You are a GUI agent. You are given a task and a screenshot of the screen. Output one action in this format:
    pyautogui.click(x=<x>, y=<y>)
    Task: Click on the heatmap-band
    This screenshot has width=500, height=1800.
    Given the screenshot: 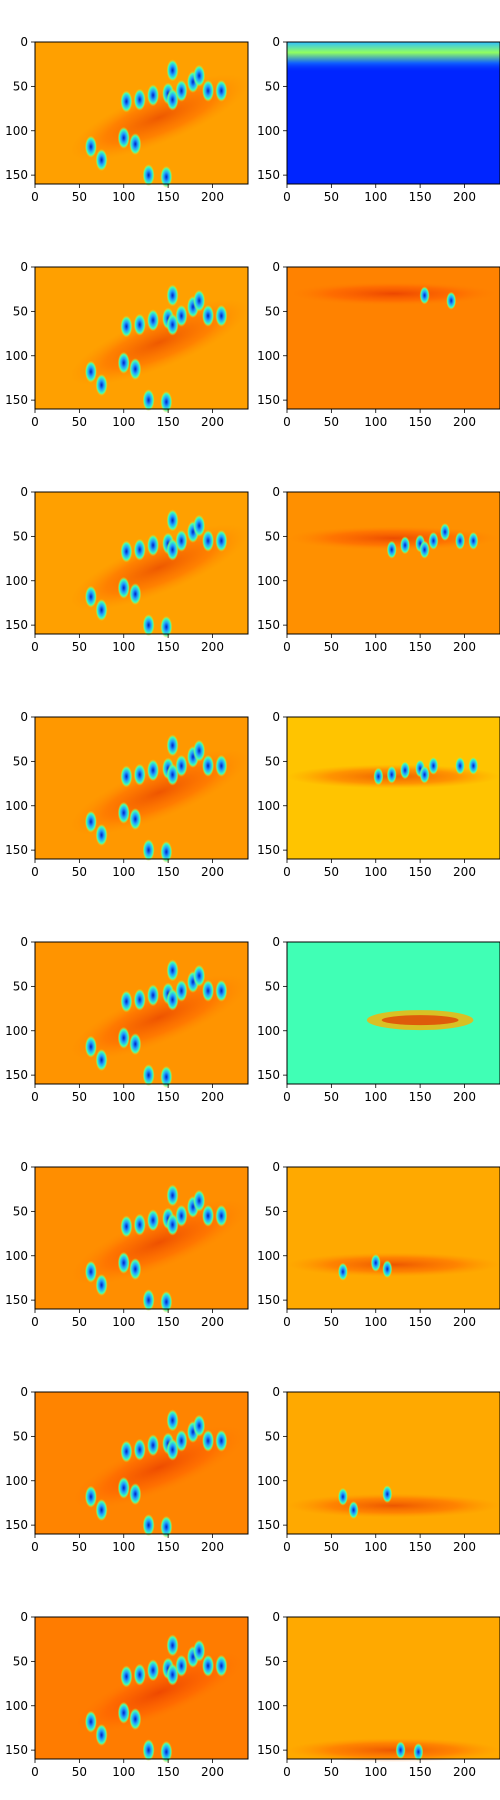 What is the action you would take?
    pyautogui.click(x=393, y=1750)
    